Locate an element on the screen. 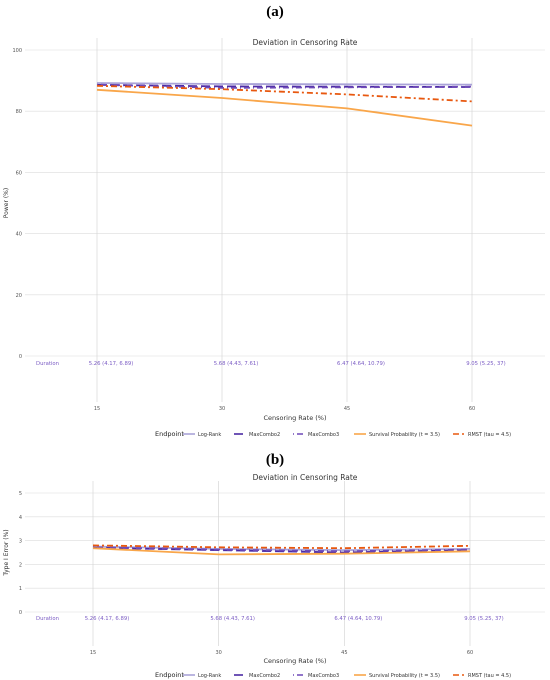 The width and height of the screenshot is (550, 680). y-tick-label: 5 is located at coordinates (20, 494).